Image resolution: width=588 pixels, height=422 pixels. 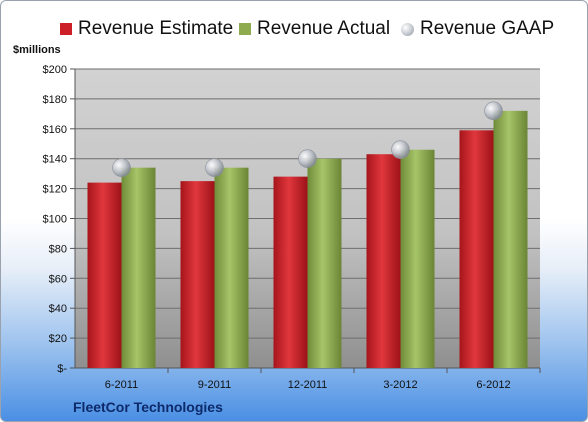 I want to click on y-tick-label: $100, so click(x=55, y=220).